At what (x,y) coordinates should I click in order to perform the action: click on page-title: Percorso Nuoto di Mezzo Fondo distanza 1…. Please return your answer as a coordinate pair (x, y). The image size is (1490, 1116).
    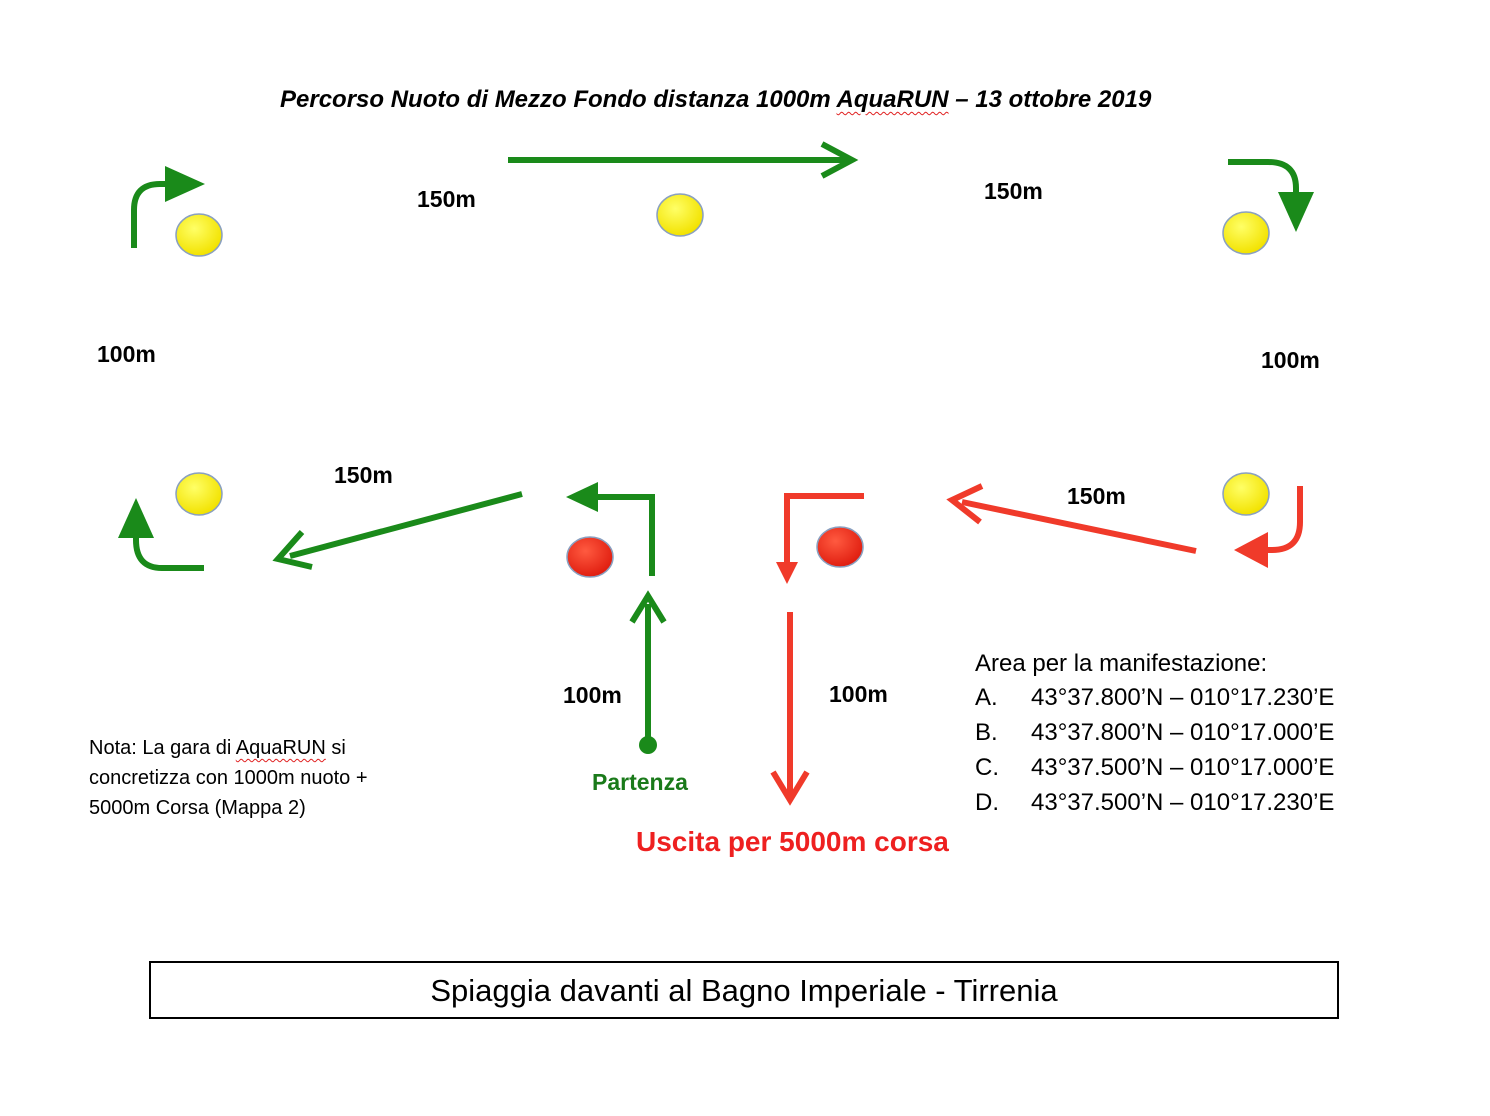
    Looking at the image, I should click on (715, 100).